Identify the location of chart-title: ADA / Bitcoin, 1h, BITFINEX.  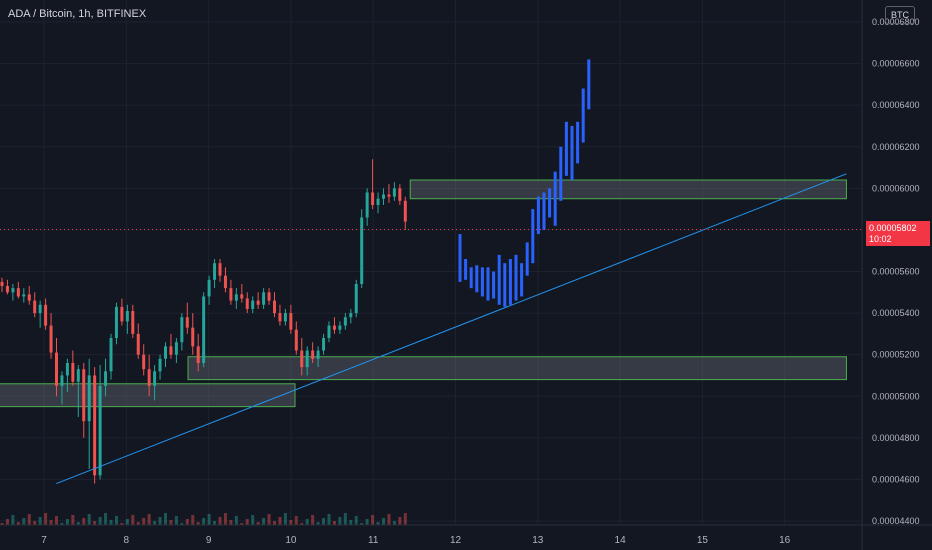
(77, 14).